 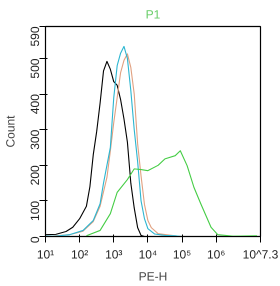 What do you see at coordinates (153, 15) in the screenshot?
I see `text: P1` at bounding box center [153, 15].